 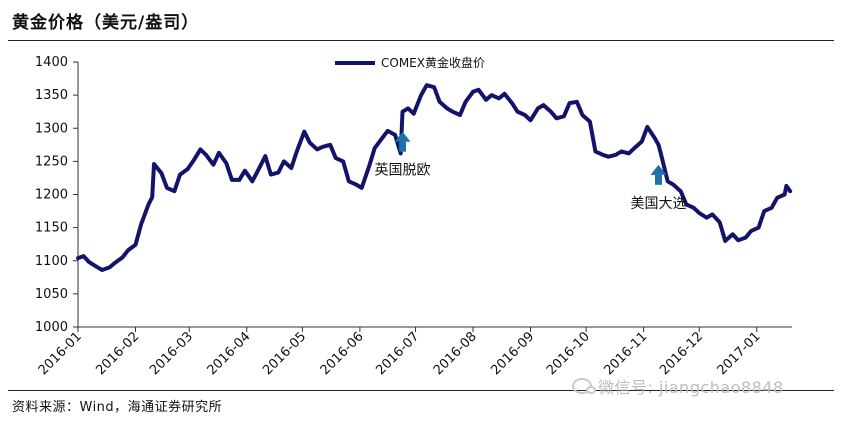 What do you see at coordinates (51, 195) in the screenshot?
I see `y-tick-label: 1200` at bounding box center [51, 195].